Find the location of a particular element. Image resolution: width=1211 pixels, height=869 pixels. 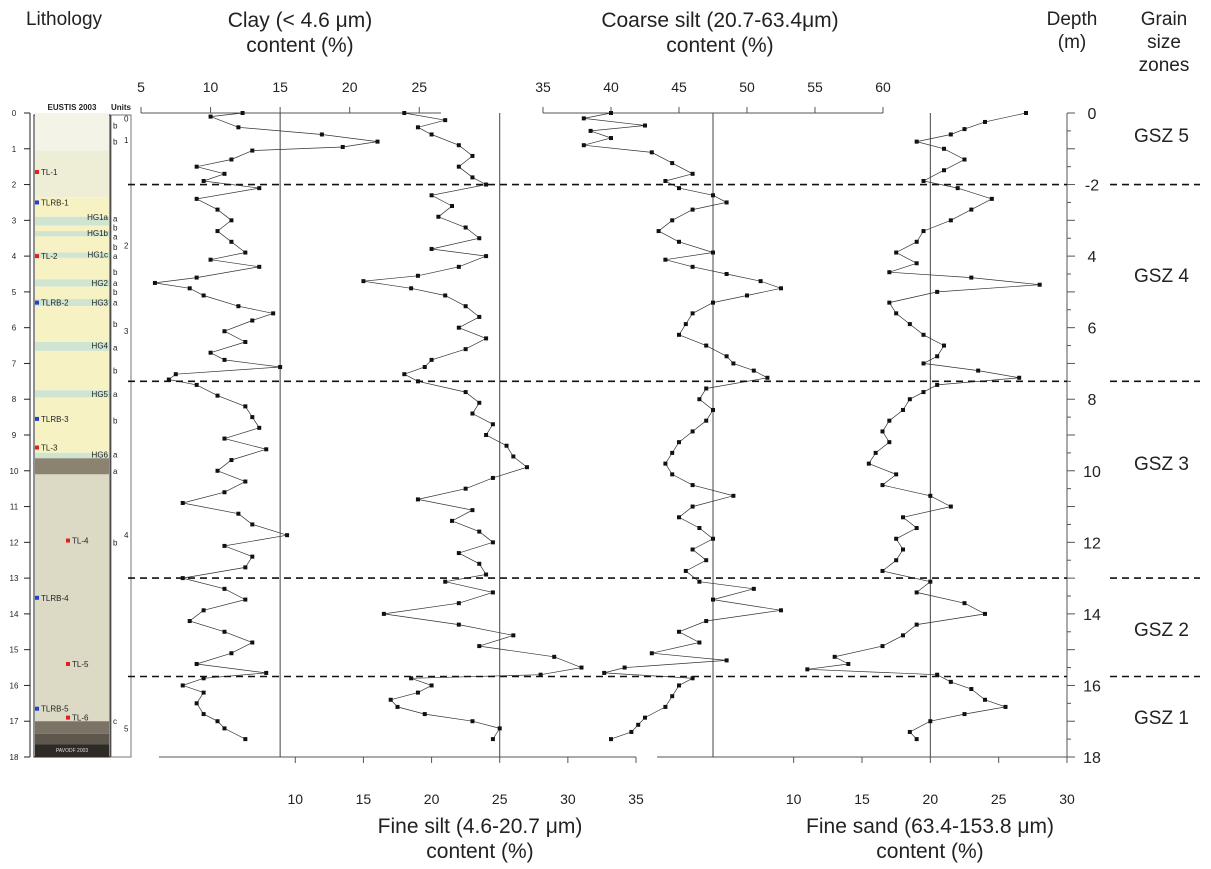

unit-number: 2 is located at coordinates (126, 245).